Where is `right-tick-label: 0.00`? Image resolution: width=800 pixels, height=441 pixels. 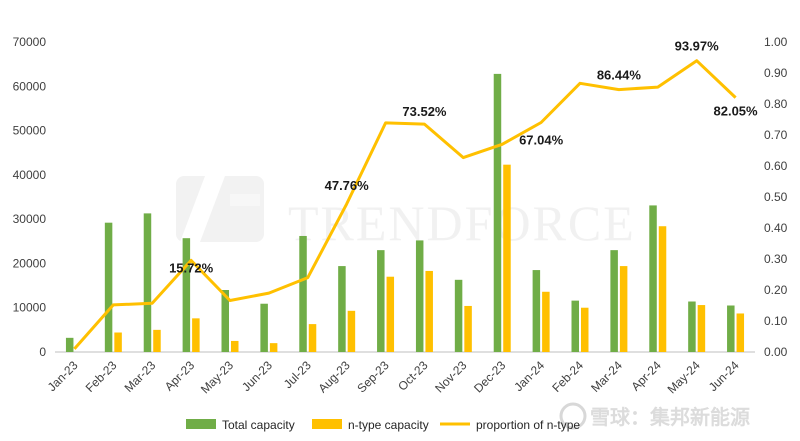
right-tick-label: 0.00 is located at coordinates (776, 352).